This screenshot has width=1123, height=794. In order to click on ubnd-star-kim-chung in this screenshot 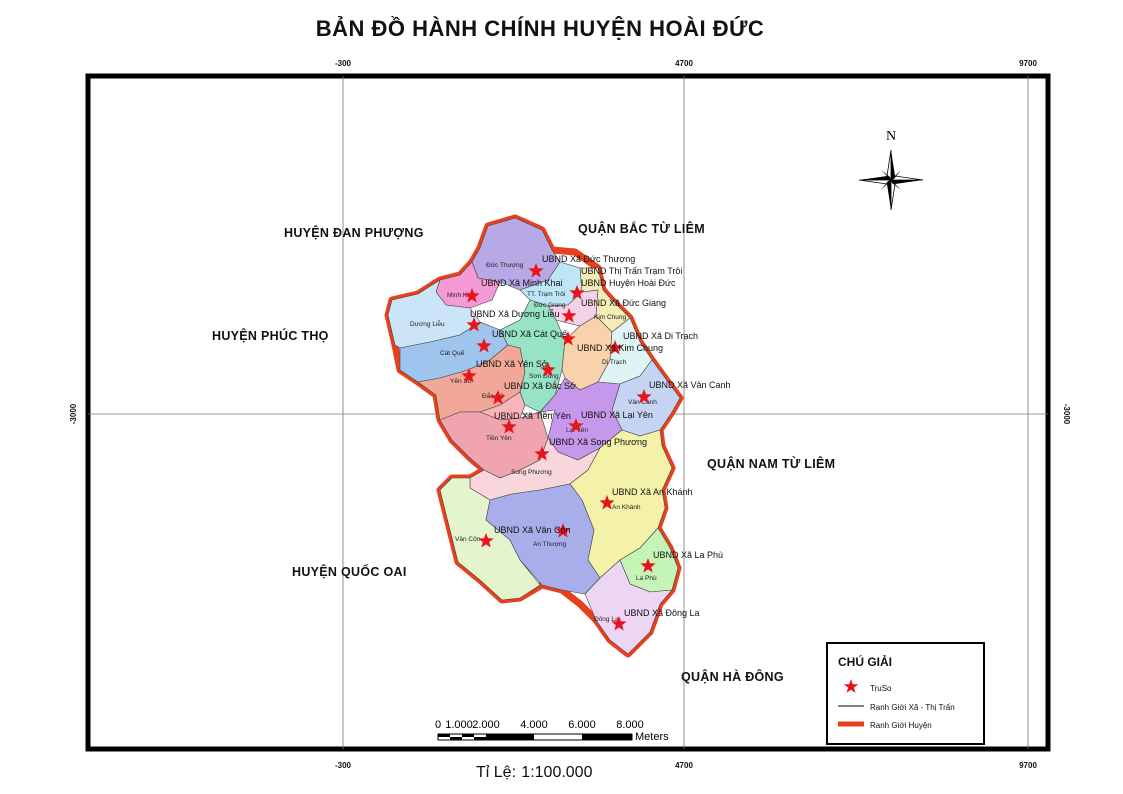, I will do `click(615, 347)`.